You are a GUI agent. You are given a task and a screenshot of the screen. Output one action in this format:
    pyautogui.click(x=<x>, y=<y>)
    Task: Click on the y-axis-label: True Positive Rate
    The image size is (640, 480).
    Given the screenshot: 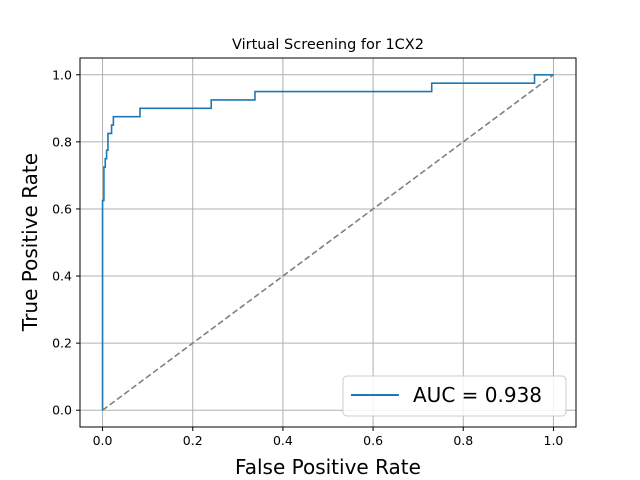 What is the action you would take?
    pyautogui.click(x=30, y=242)
    